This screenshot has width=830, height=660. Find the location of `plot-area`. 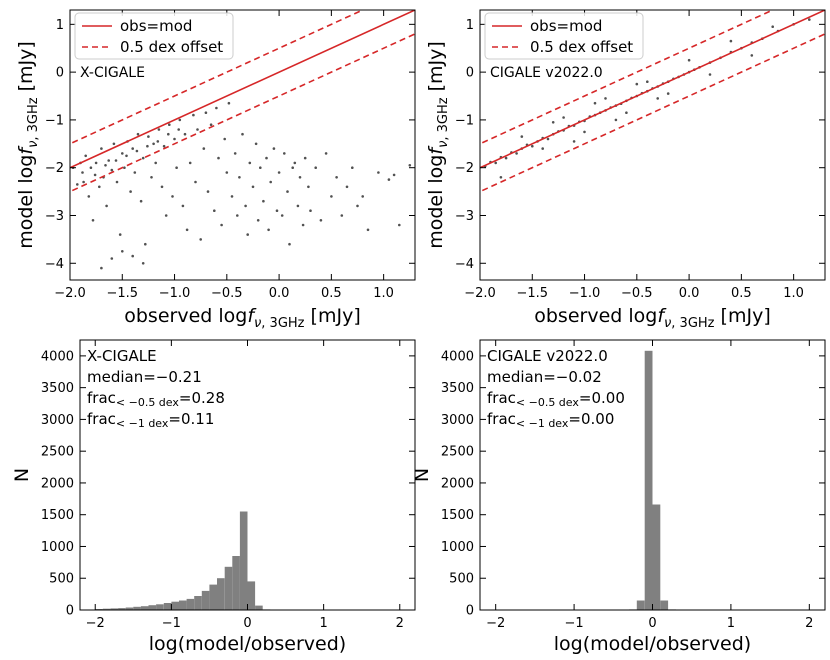

plot-area is located at coordinates (652, 480).